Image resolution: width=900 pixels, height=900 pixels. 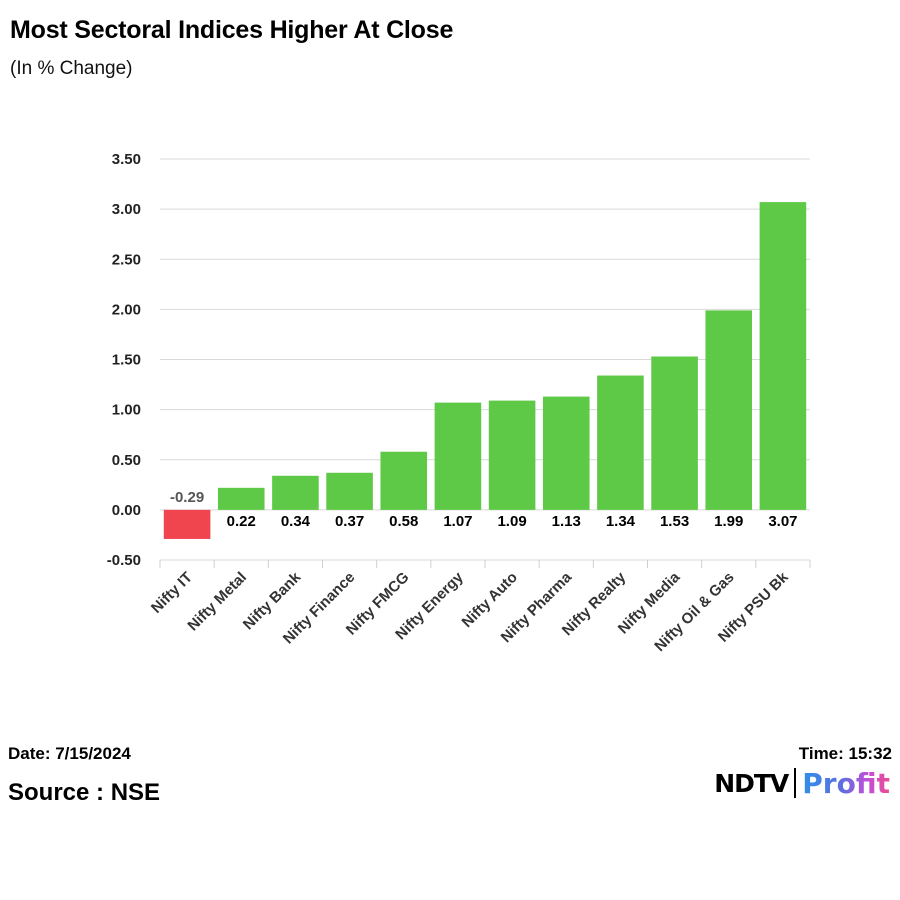 I want to click on data-label: 0.22, so click(x=241, y=521).